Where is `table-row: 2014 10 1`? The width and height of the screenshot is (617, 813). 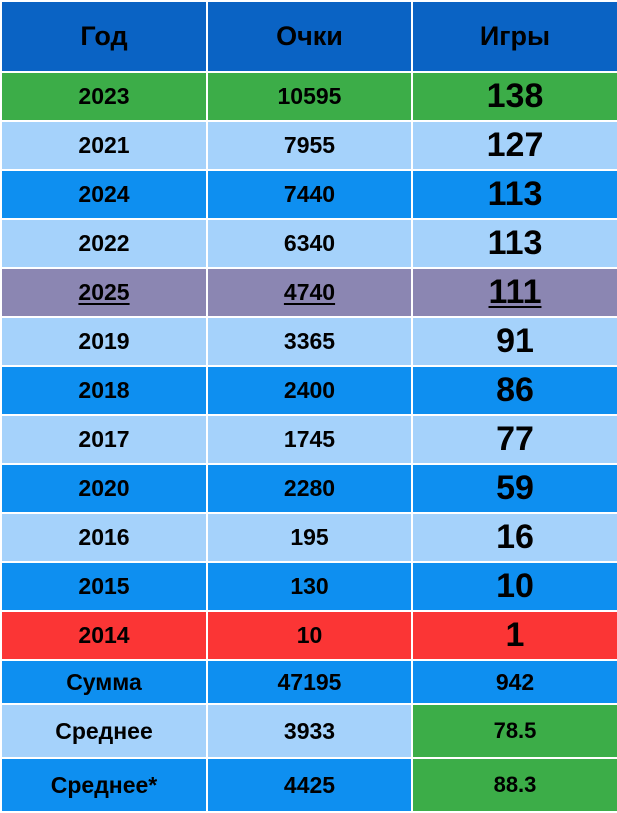
table-row: 2014 10 1 is located at coordinates (308, 635).